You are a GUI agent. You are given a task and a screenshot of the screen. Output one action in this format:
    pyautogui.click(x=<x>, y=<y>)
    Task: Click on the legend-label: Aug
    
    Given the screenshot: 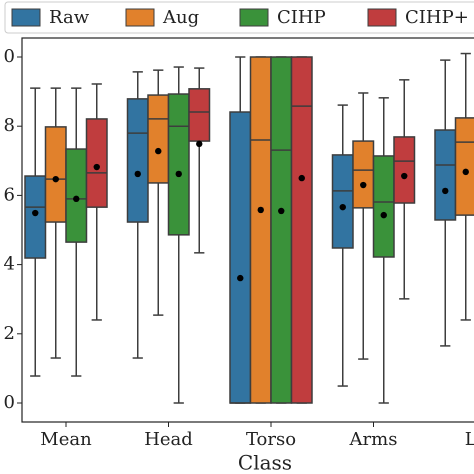 What is the action you would take?
    pyautogui.click(x=180, y=17)
    